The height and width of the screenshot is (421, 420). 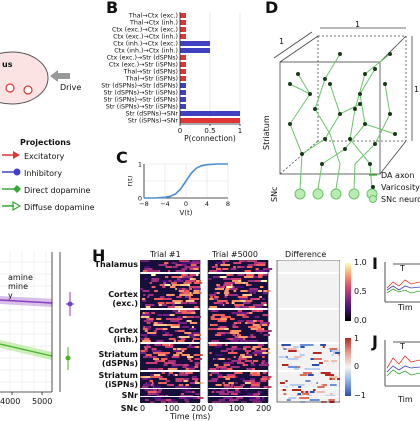 What do you see at coordinates (348, 292) in the screenshot?
I see `activity-colorbar` at bounding box center [348, 292].